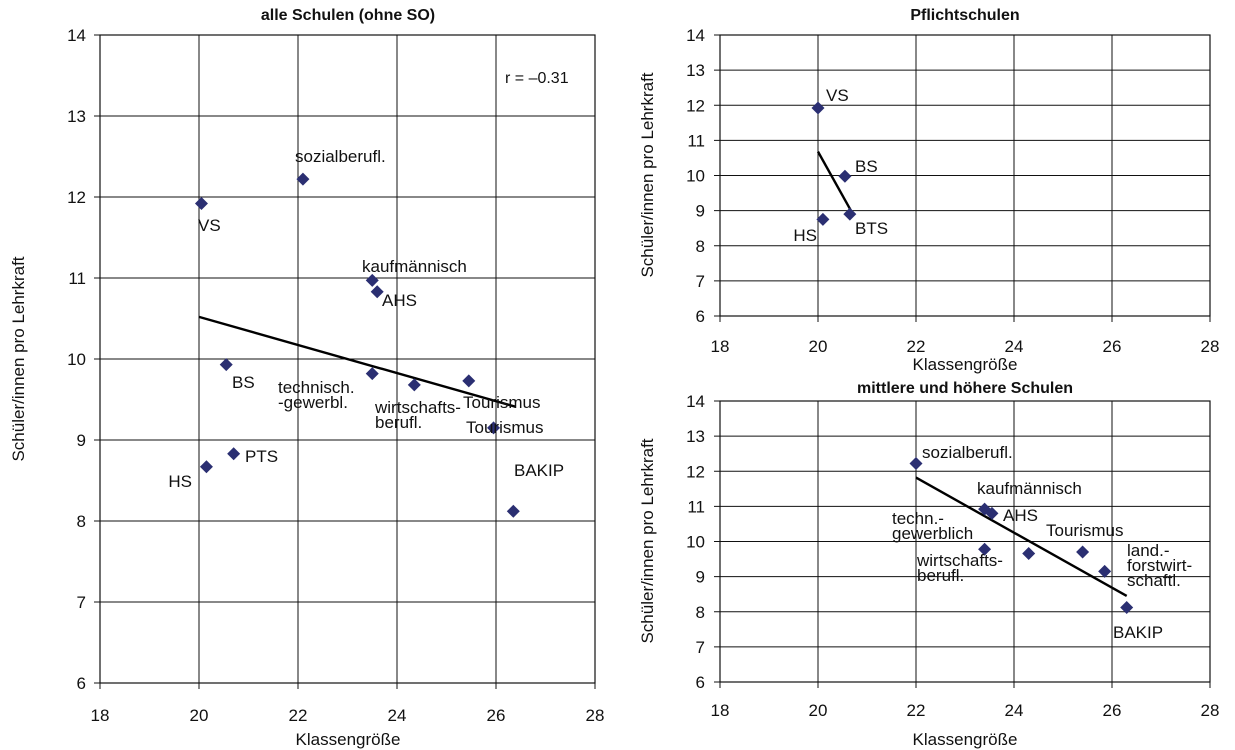  Describe the element at coordinates (261, 456) in the screenshot. I see `point-label: PTS` at that location.